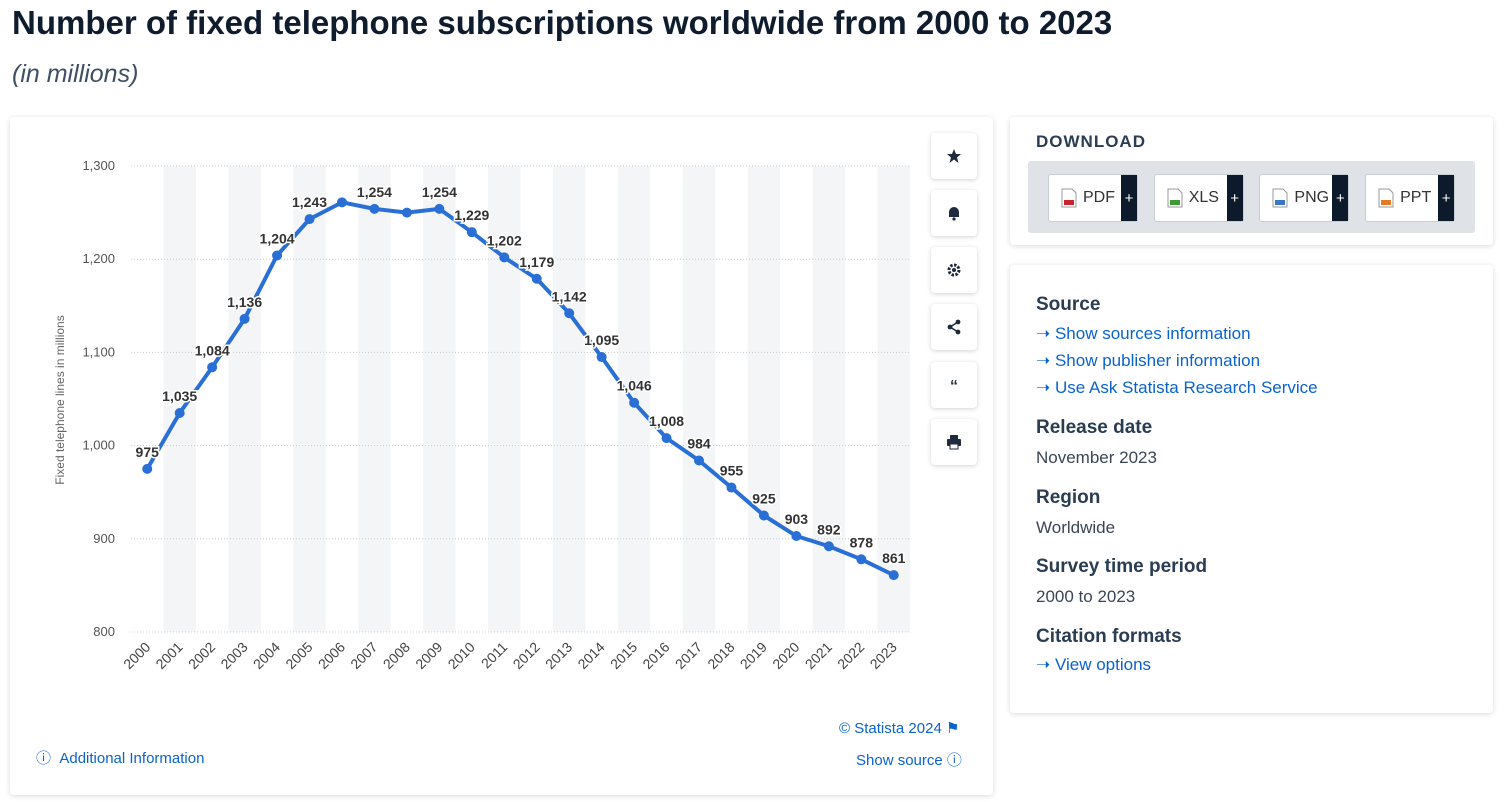  Describe the element at coordinates (899, 760) in the screenshot. I see `show-source-text: Show source` at that location.